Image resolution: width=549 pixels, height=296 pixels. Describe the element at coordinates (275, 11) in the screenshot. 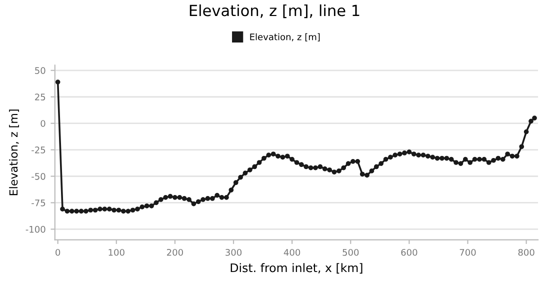

I see `chart-title: Elevation, z [m], line 1` at that location.